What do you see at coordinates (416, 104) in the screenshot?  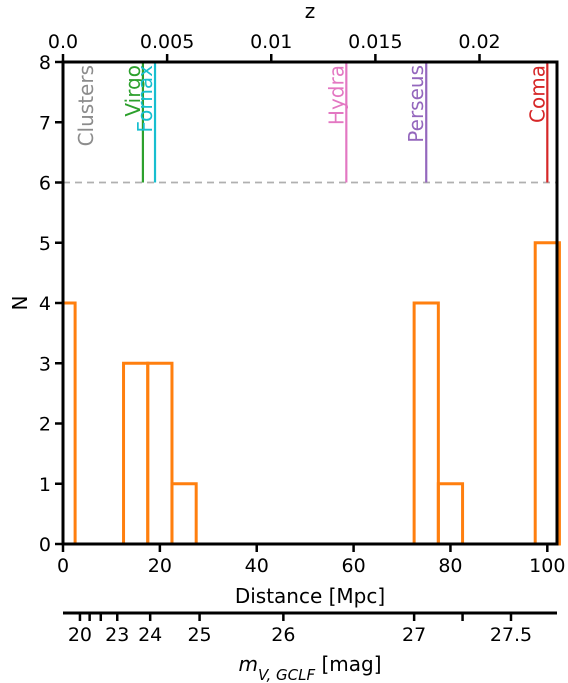 I see `cluster-label-perseus: Perseus` at bounding box center [416, 104].